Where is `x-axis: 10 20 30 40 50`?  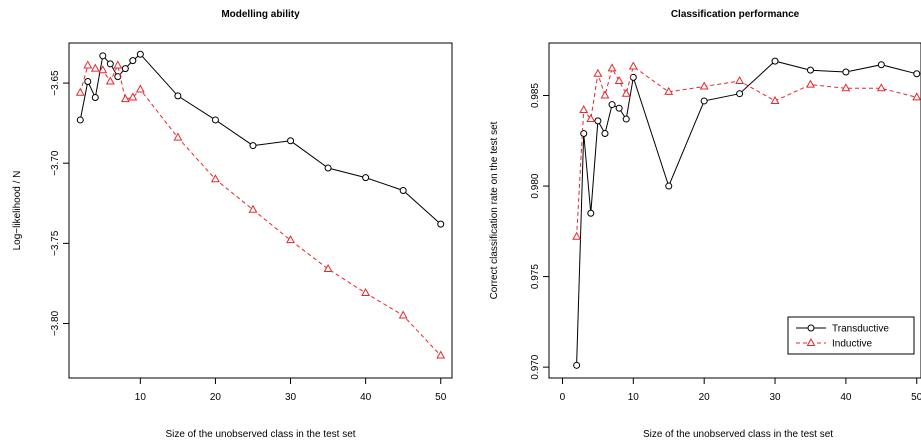 x-axis: 10 20 30 40 50 is located at coordinates (291, 390).